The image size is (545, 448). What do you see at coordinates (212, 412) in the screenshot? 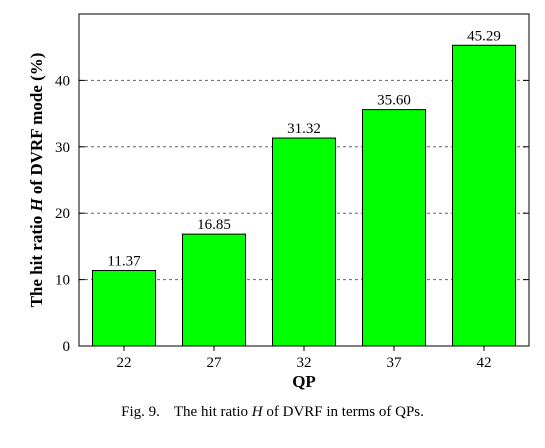
I see `caption-text: The hit ratio` at bounding box center [212, 412].